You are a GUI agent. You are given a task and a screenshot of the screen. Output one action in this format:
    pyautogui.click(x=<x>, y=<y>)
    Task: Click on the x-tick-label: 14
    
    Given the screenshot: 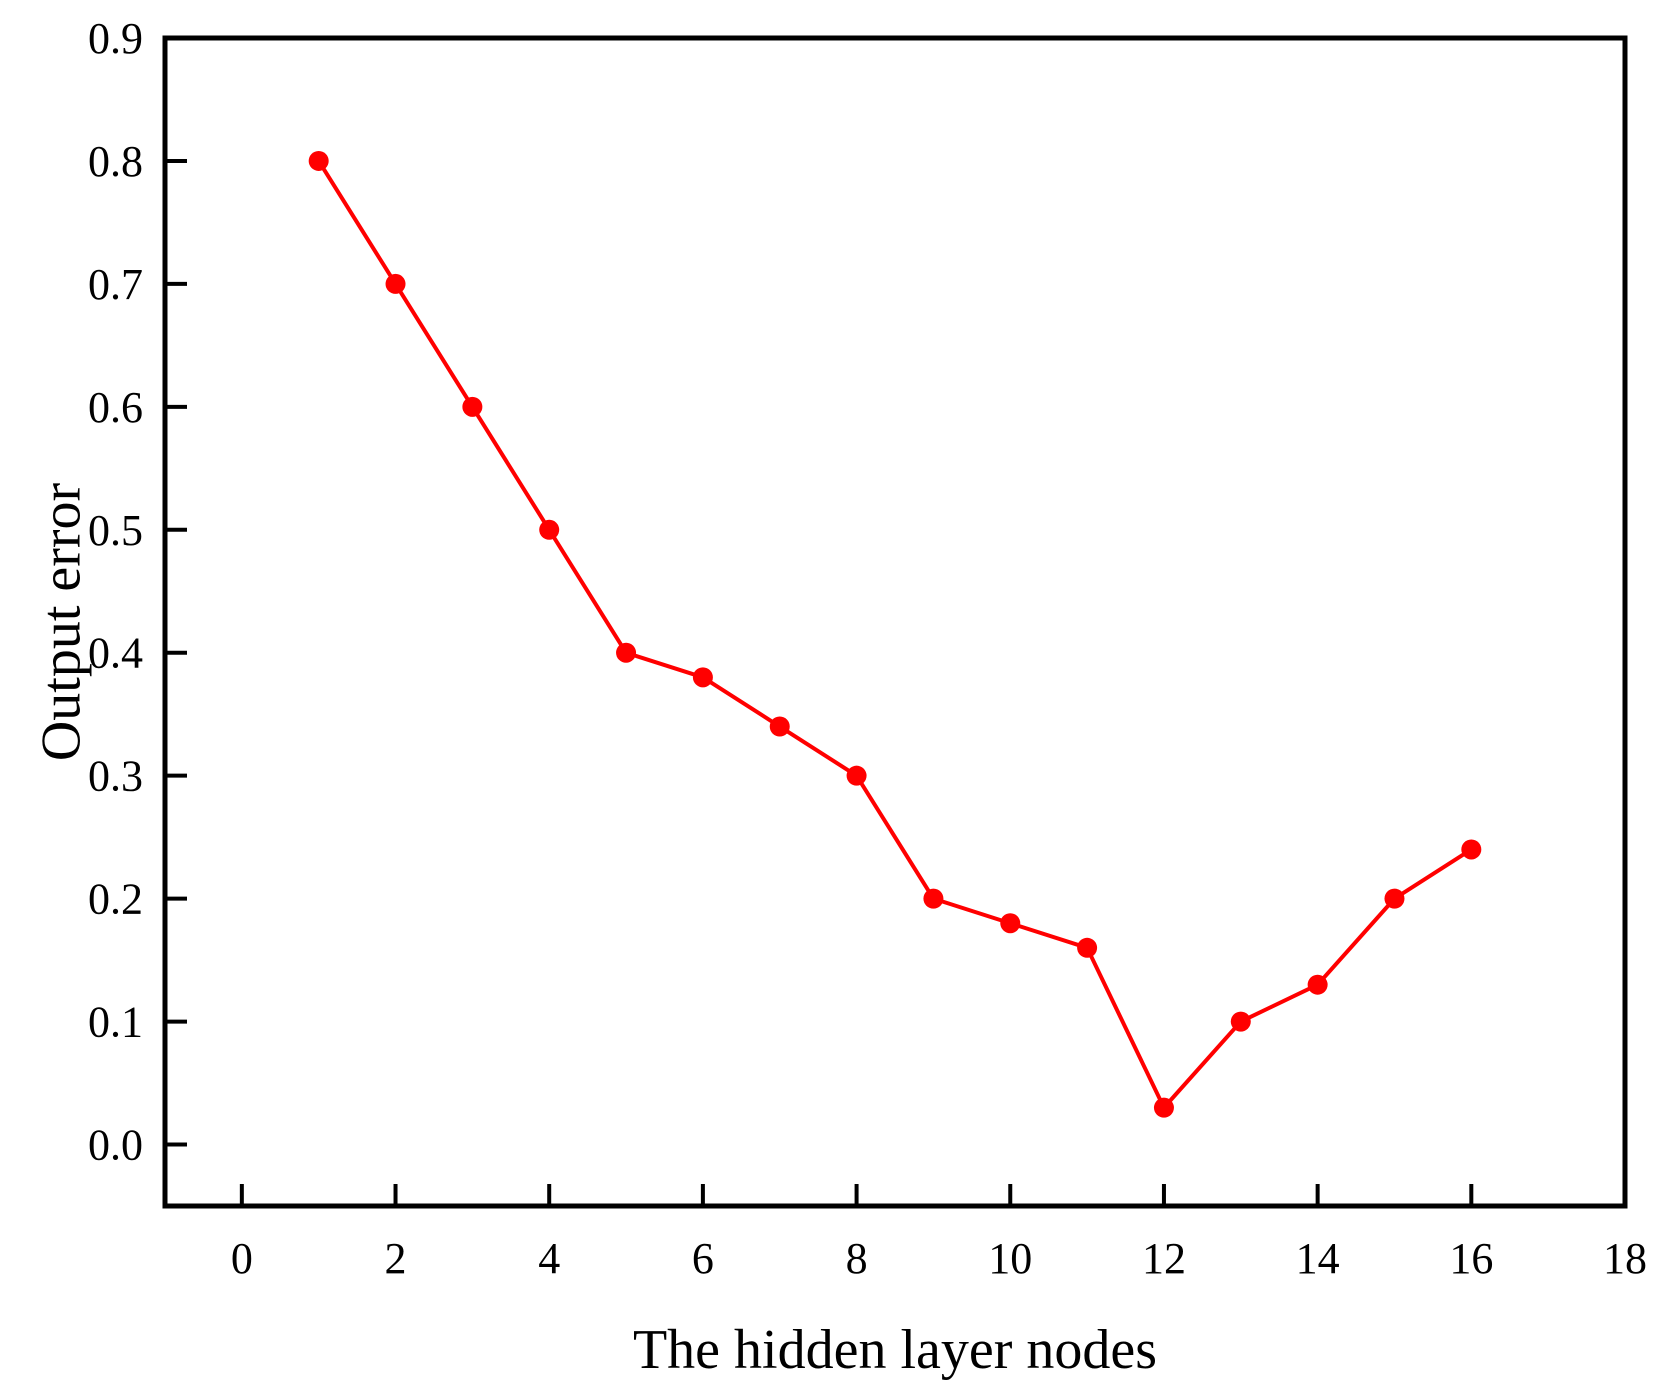 What is the action you would take?
    pyautogui.click(x=1318, y=1258)
    